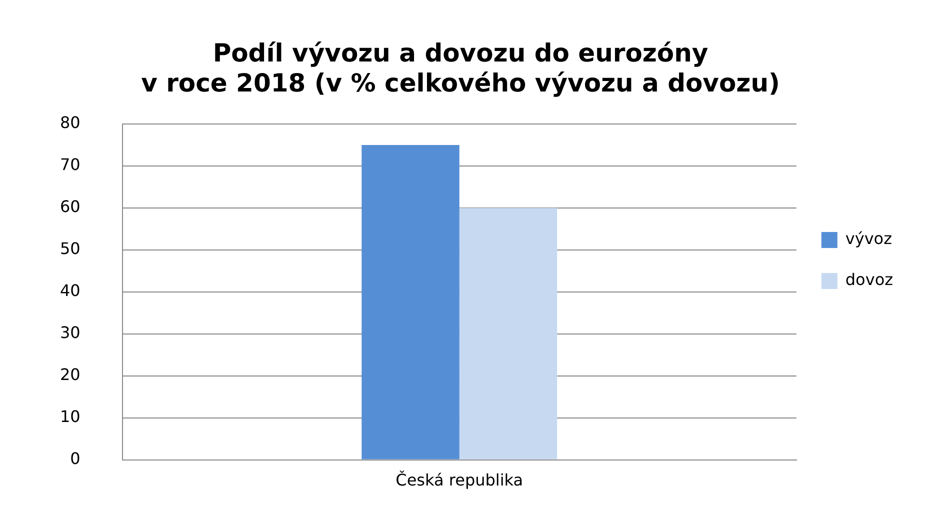 The width and height of the screenshot is (925, 527). I want to click on legend-label: vývoz, so click(868, 238).